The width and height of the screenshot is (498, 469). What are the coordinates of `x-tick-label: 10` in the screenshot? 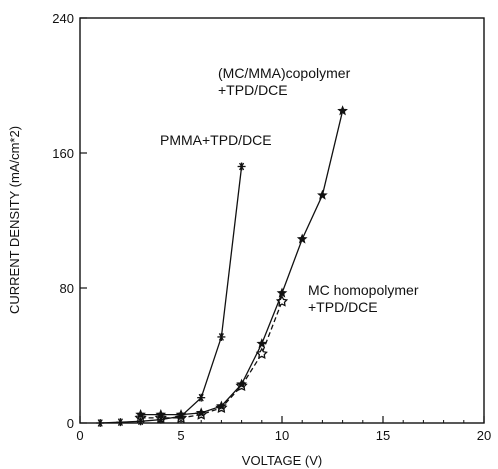 It's located at (282, 435).